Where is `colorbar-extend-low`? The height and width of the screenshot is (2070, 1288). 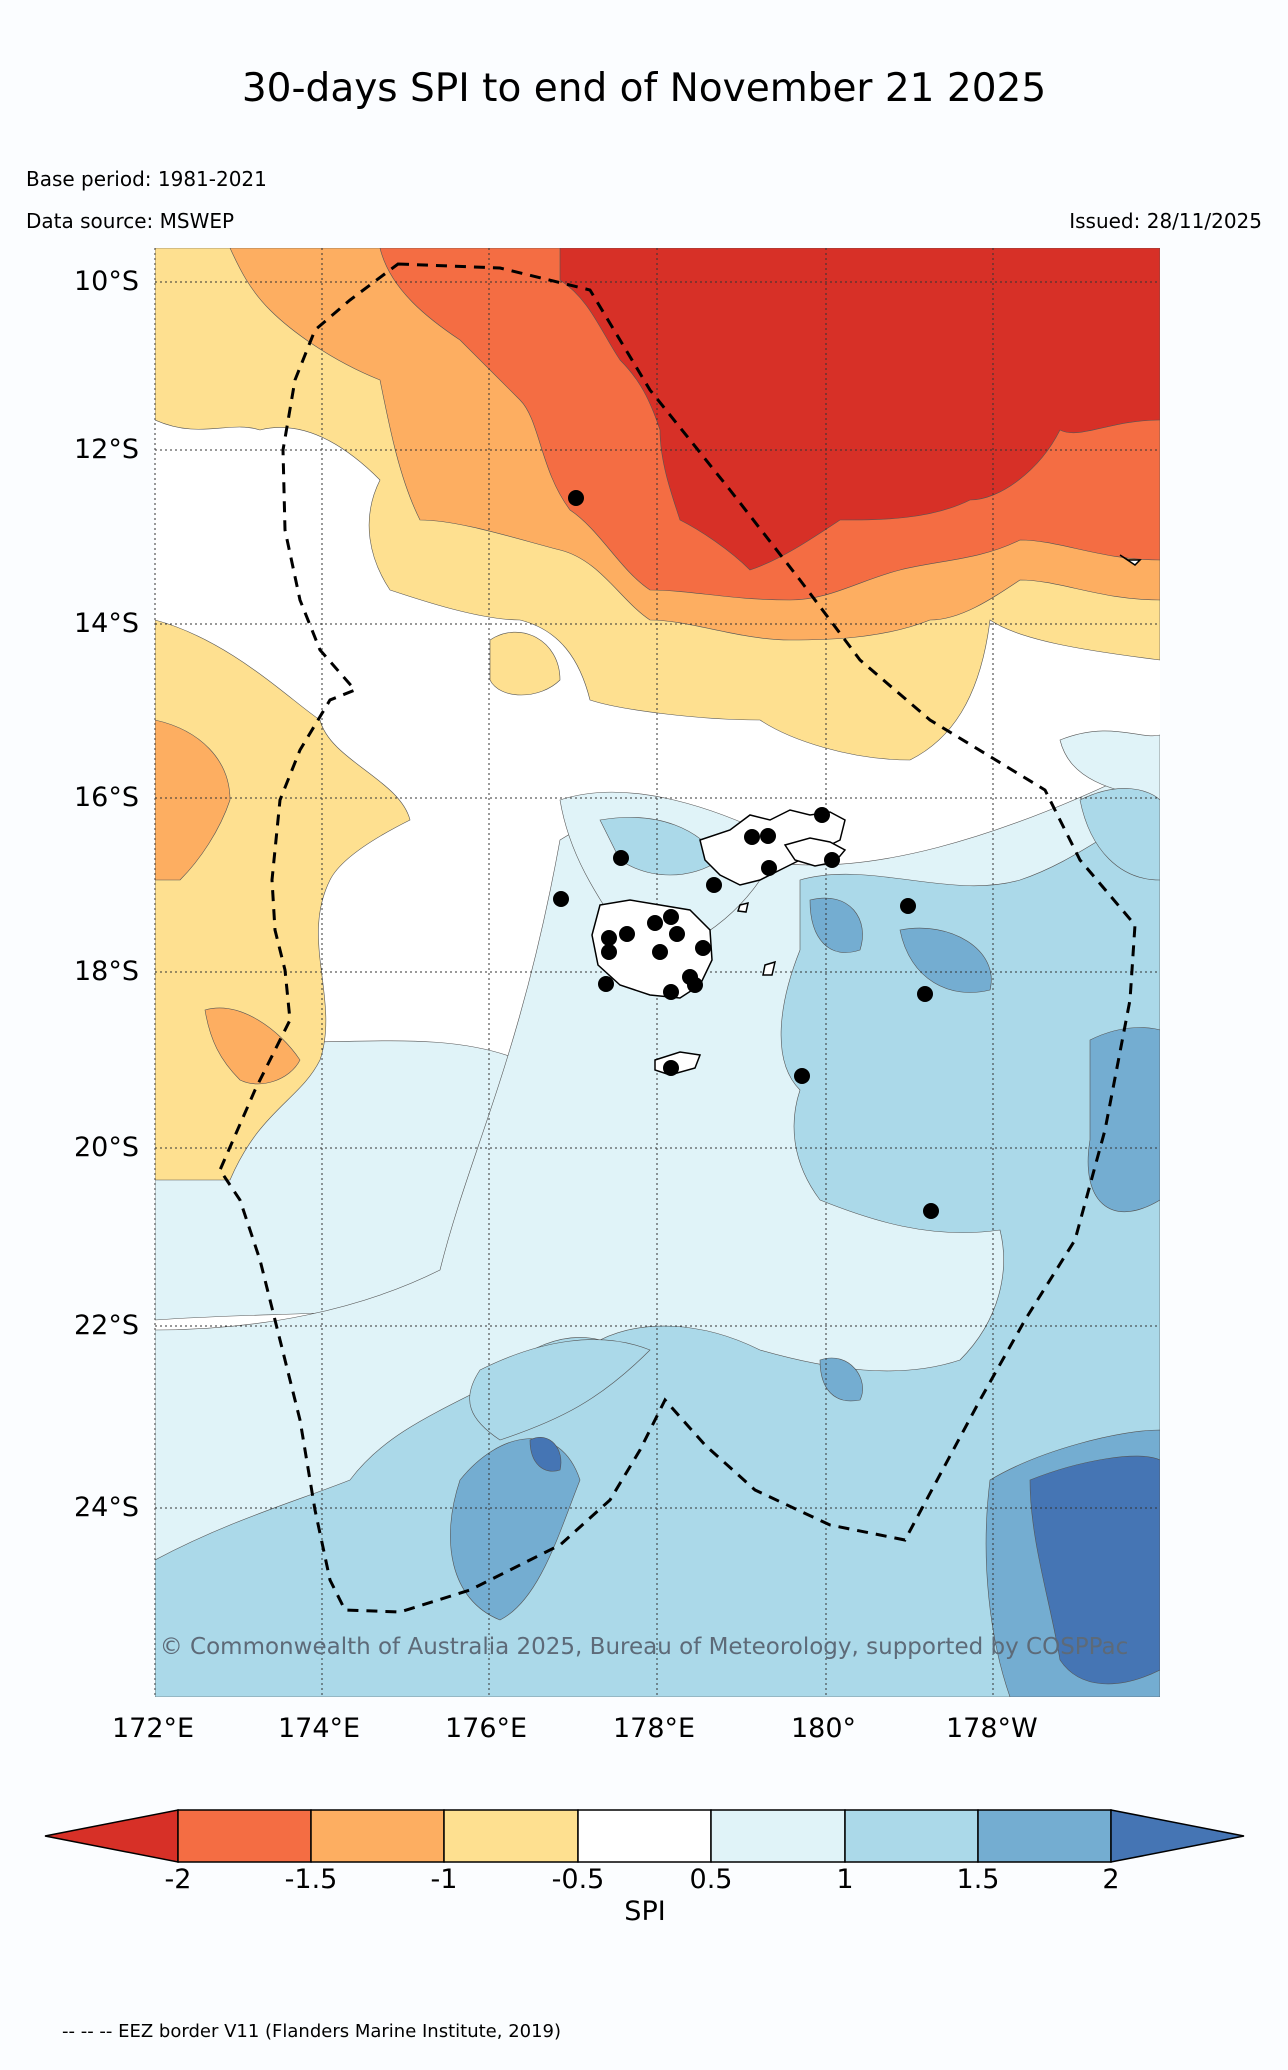
colorbar-extend-low is located at coordinates (111, 1836).